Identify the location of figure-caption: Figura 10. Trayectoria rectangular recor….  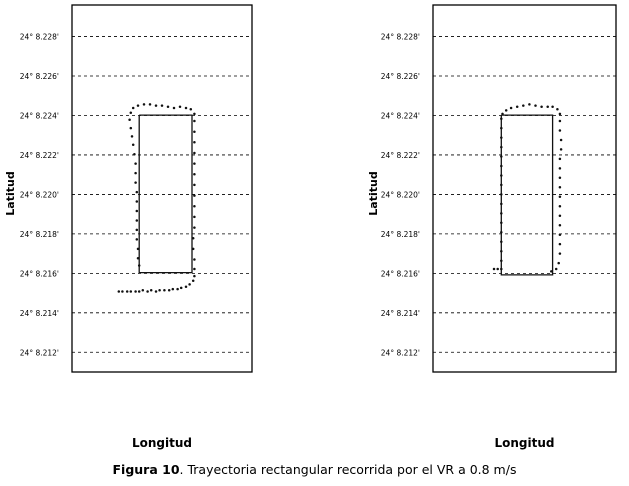
(314, 469).